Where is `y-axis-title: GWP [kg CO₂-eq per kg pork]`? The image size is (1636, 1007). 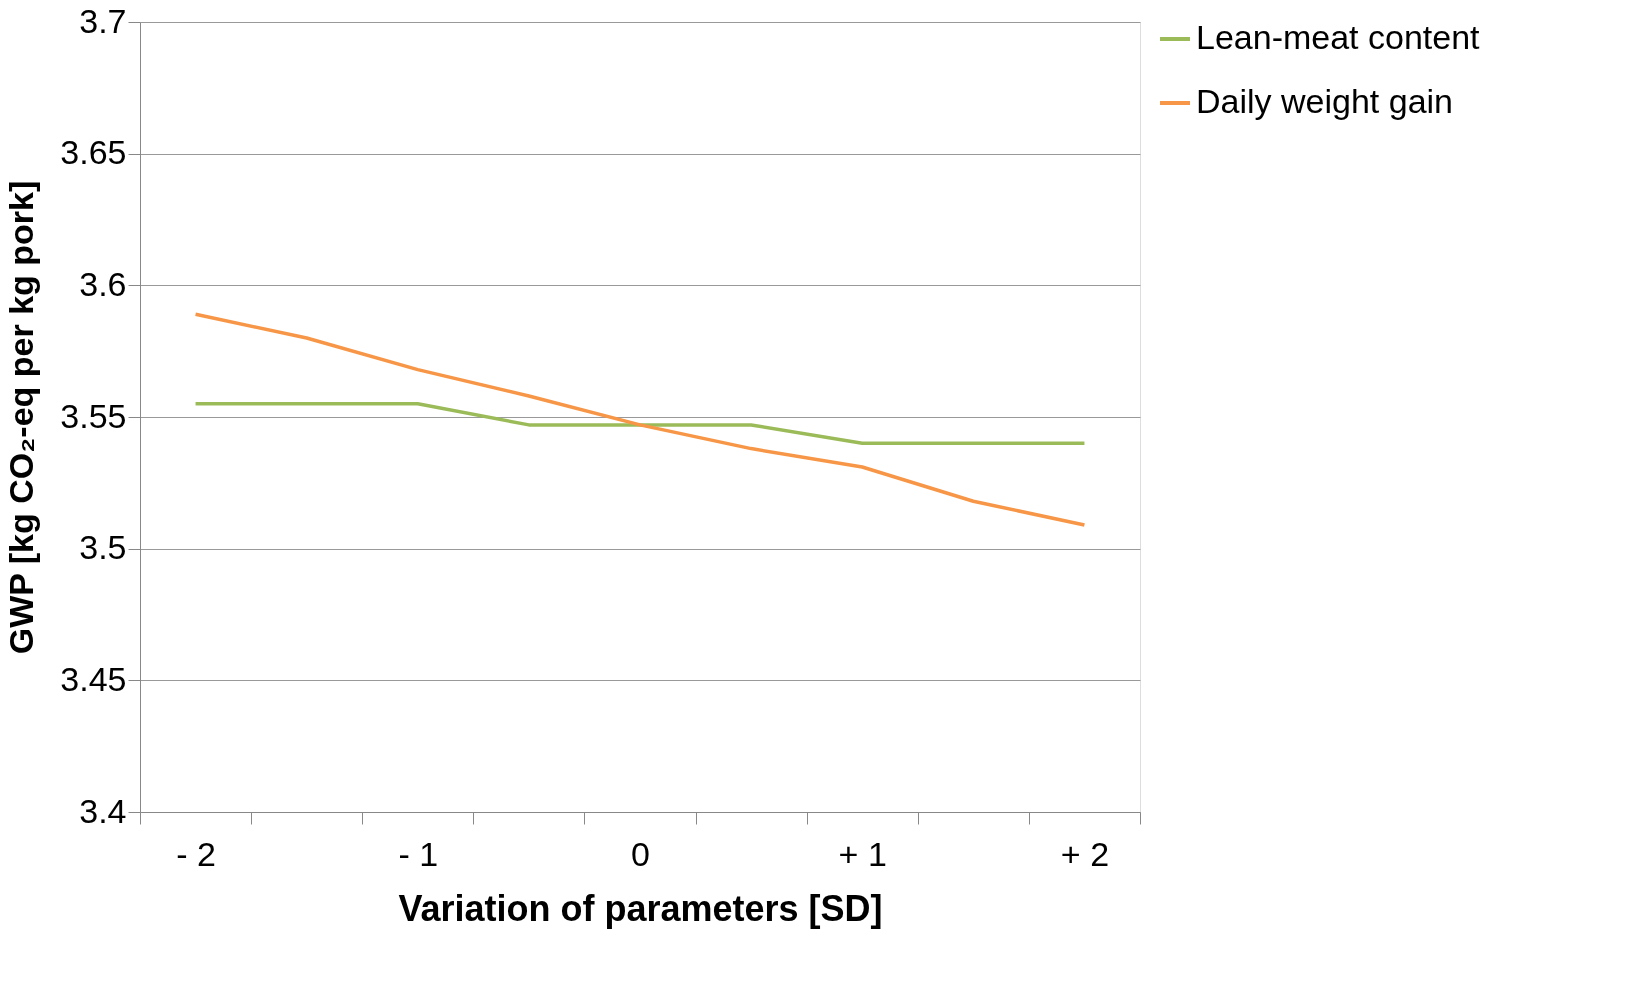
y-axis-title: GWP [kg CO₂-eq per kg pork] is located at coordinates (21, 417).